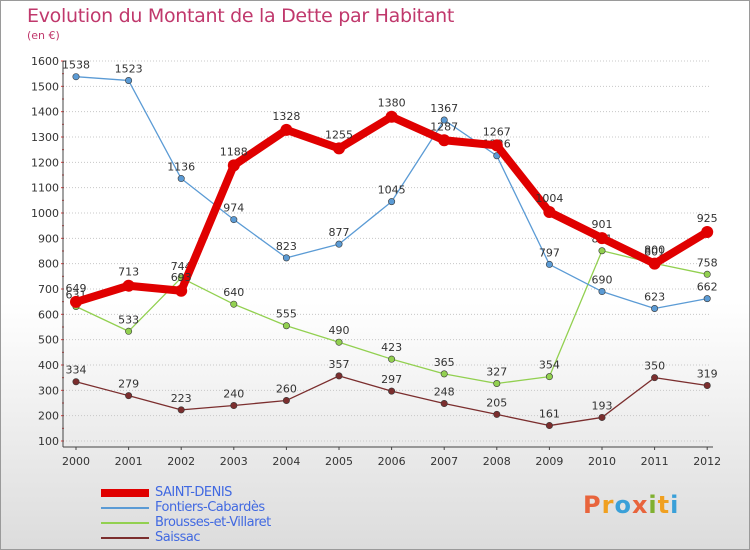 The width and height of the screenshot is (750, 550). What do you see at coordinates (129, 461) in the screenshot?
I see `x-tick-label: 2001` at bounding box center [129, 461].